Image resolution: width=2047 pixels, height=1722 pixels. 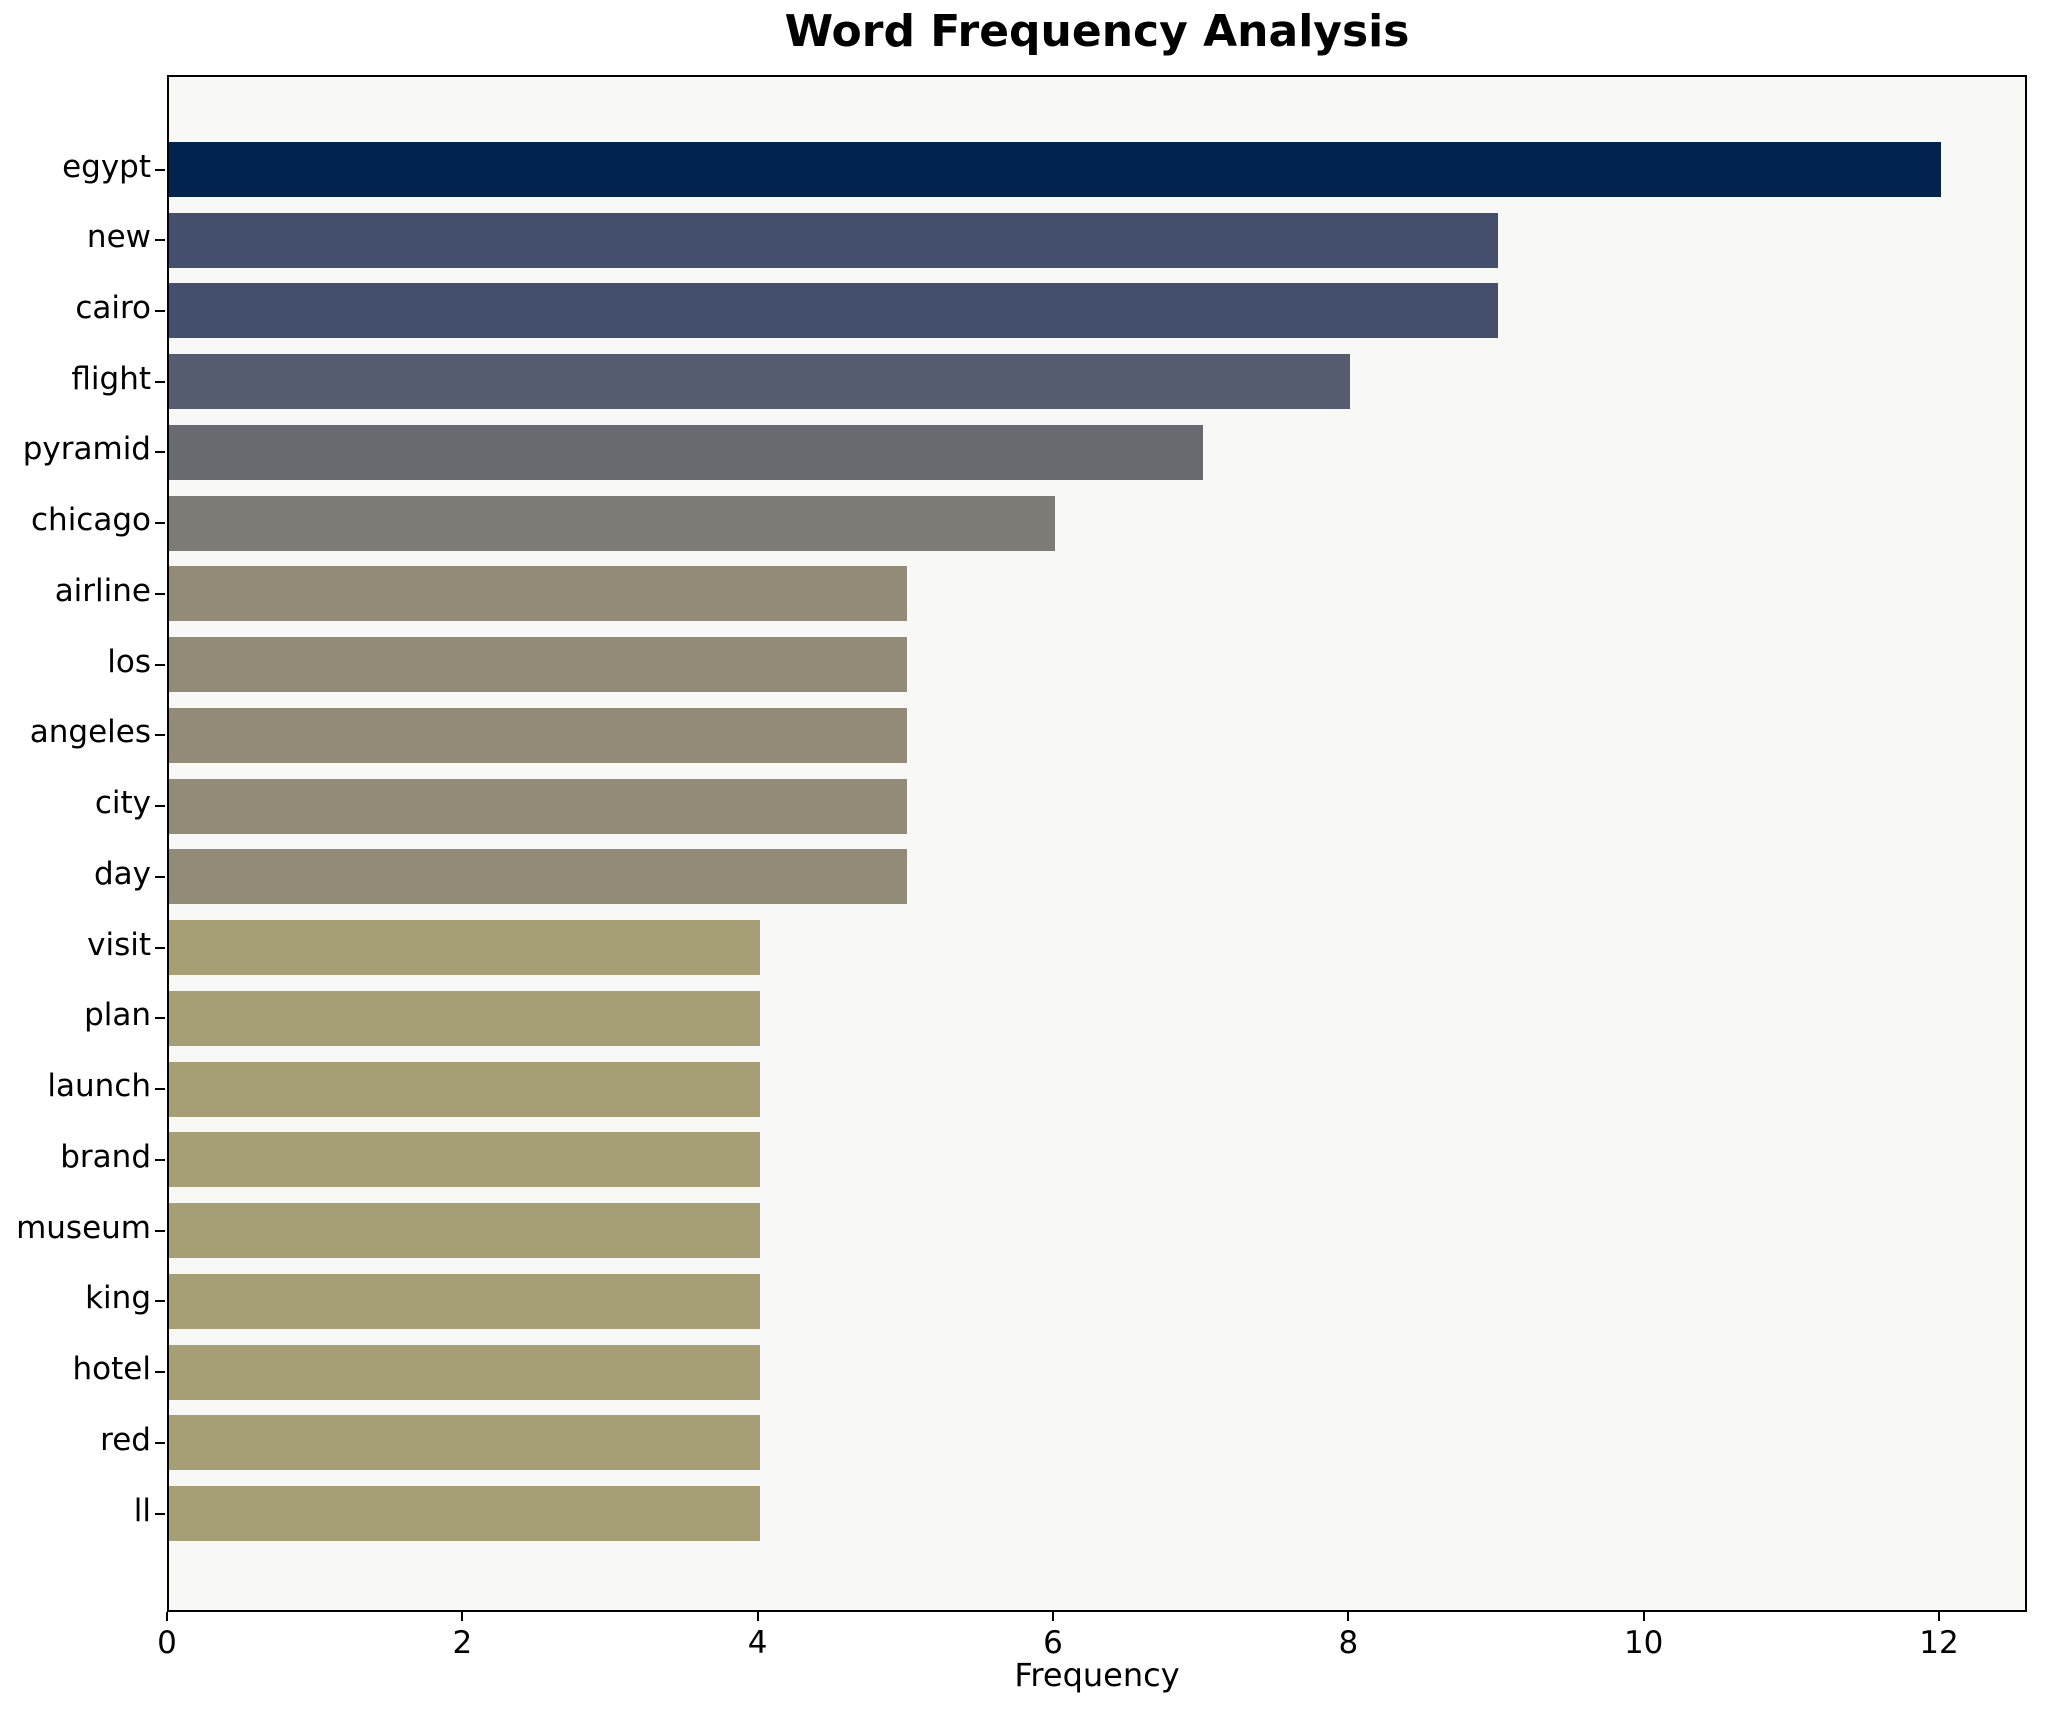 What do you see at coordinates (1053, 1643) in the screenshot?
I see `x-tick-label: 6` at bounding box center [1053, 1643].